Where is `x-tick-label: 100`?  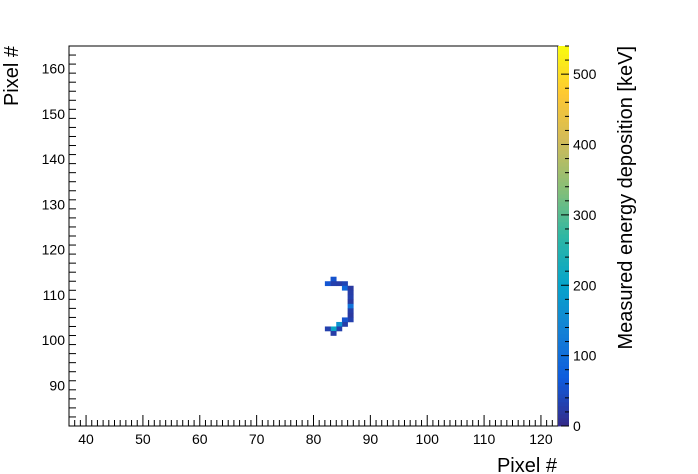
x-tick-label: 100 is located at coordinates (428, 439).